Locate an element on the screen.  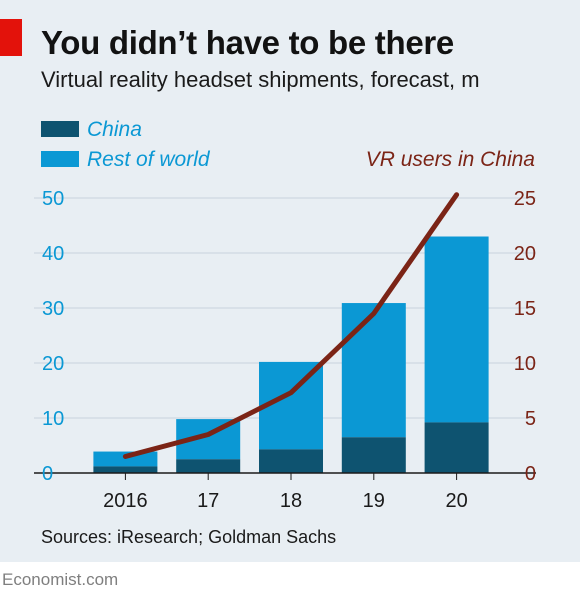
y-left-tick-label: 0 is located at coordinates (47, 474).